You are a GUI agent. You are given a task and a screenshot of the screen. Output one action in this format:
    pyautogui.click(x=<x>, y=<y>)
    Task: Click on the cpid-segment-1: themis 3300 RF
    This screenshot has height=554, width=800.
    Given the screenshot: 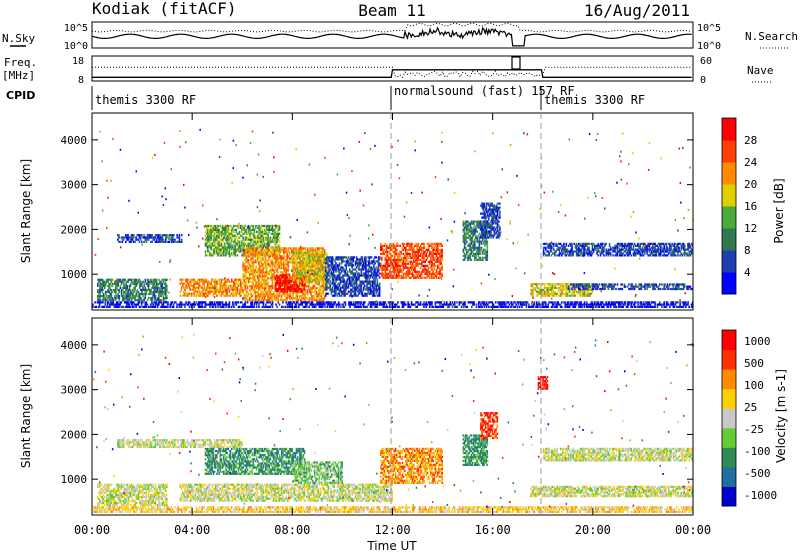 What is the action you would take?
    pyautogui.click(x=145, y=100)
    